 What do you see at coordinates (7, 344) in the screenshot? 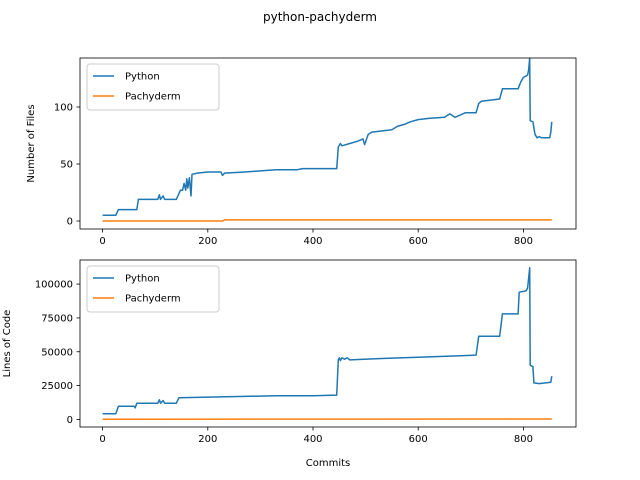
I see `chart-2-y-axis-label: Lines of Code` at bounding box center [7, 344].